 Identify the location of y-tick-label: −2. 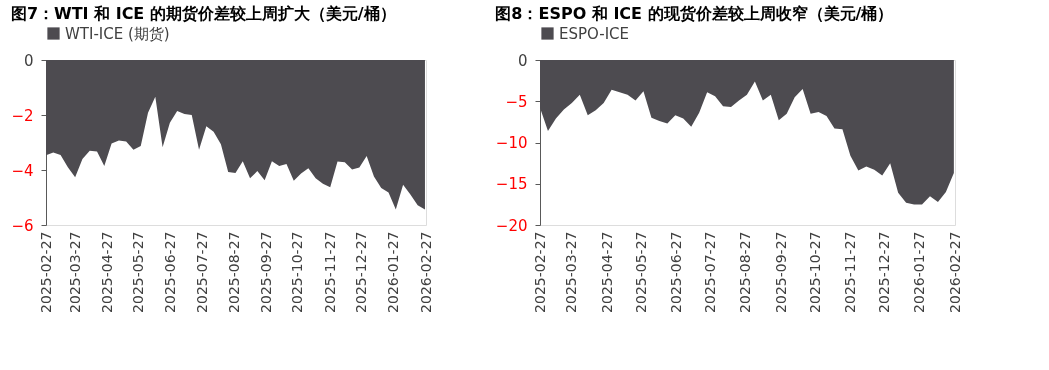
(22, 115).